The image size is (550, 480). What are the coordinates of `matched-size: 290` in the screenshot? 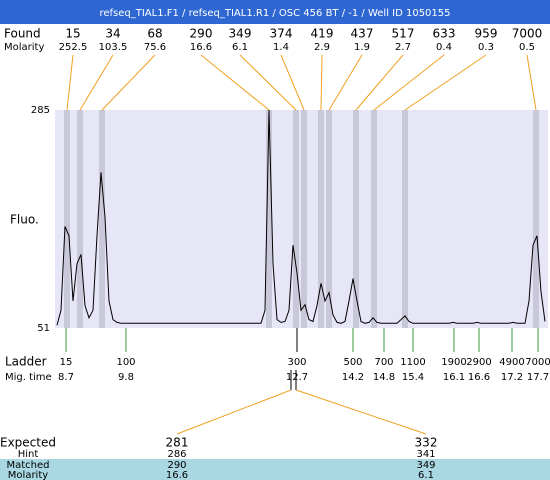 It's located at (176, 465).